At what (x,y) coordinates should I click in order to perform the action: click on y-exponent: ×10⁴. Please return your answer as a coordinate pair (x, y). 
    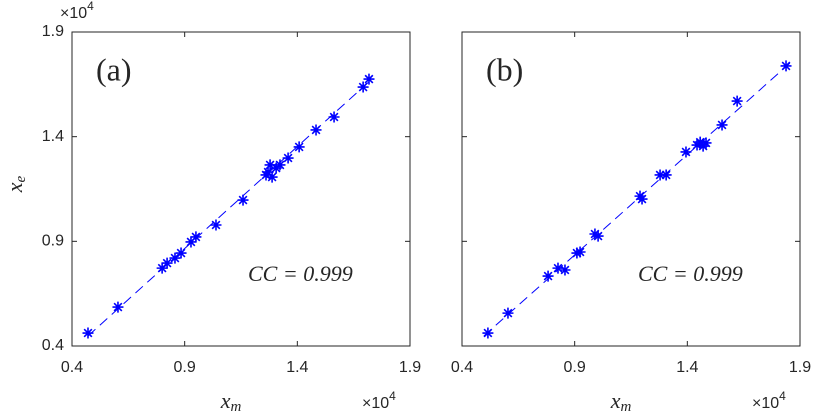
    Looking at the image, I should click on (77, 11).